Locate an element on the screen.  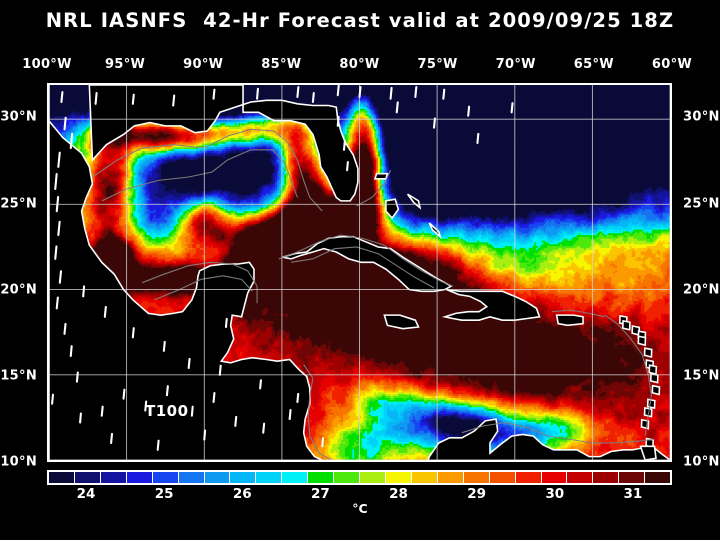
colorbar-tick-label: 27 is located at coordinates (320, 494).